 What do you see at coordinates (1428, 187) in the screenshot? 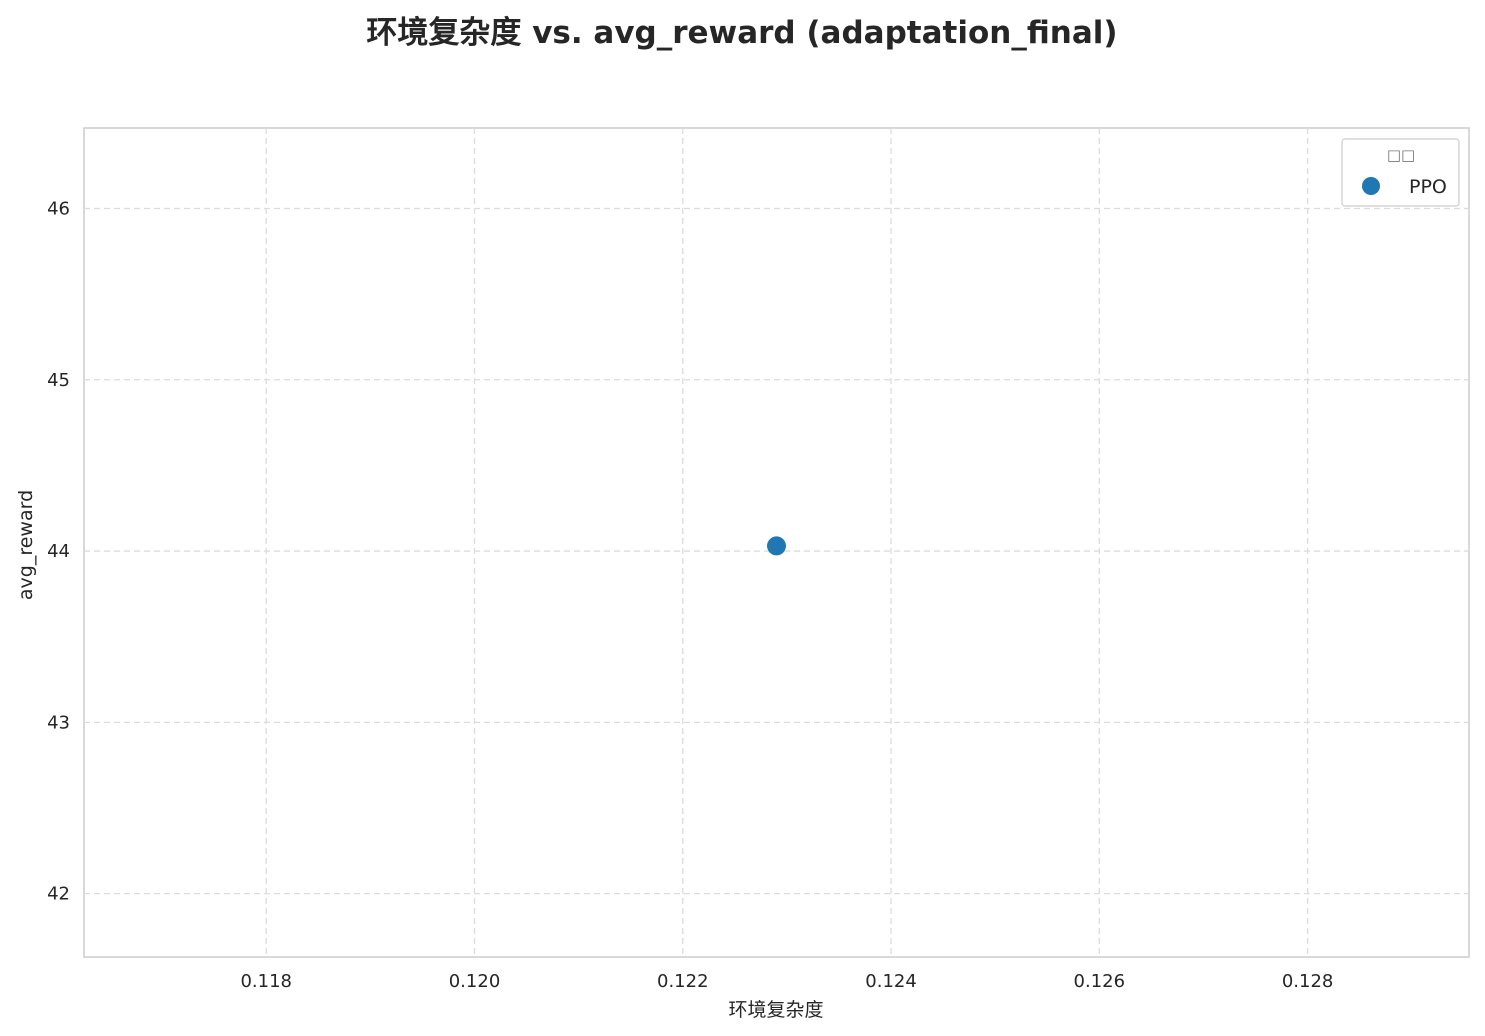
I see `legend-label-ppo: PPO` at bounding box center [1428, 187].